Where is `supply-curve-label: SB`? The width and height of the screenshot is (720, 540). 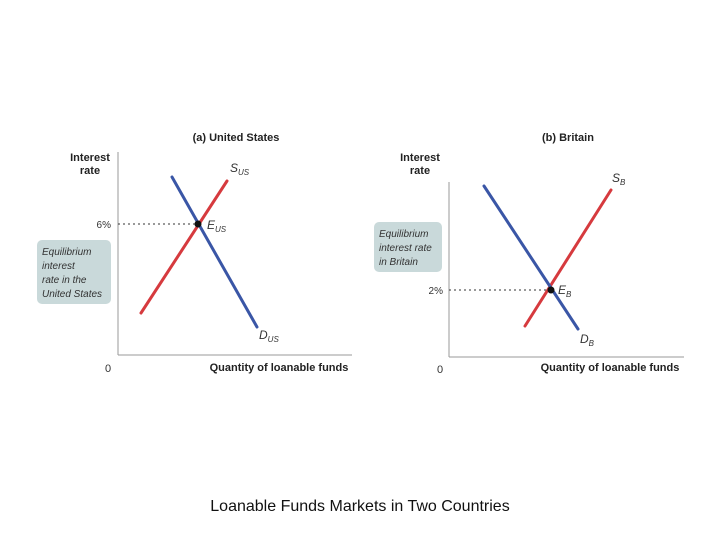 supply-curve-label: SB is located at coordinates (619, 179).